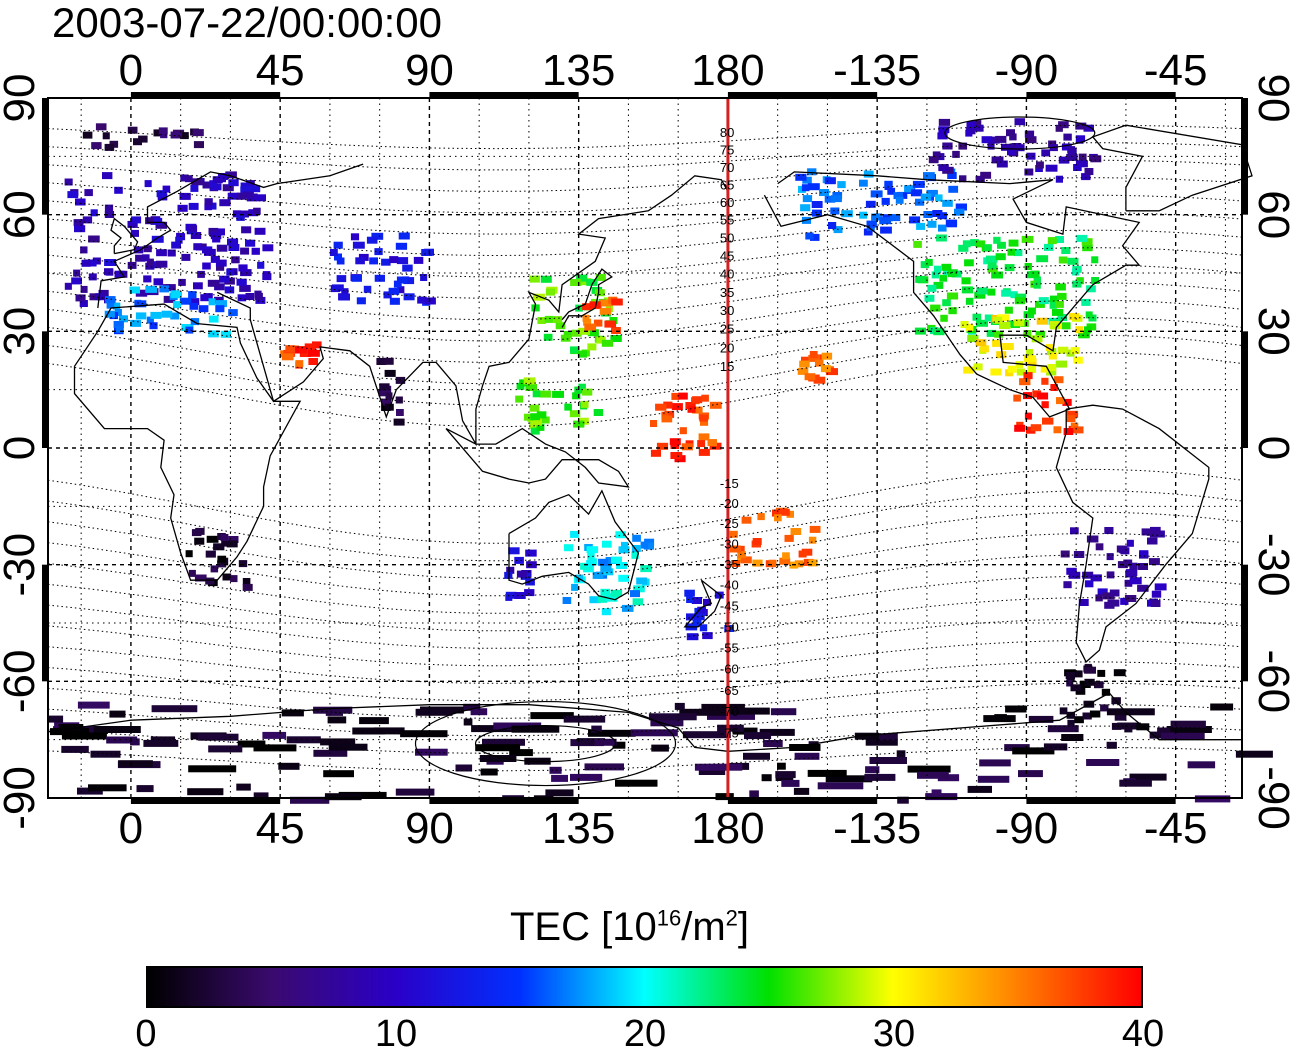  I want to click on colorbar-tick: 0, so click(146, 1034).